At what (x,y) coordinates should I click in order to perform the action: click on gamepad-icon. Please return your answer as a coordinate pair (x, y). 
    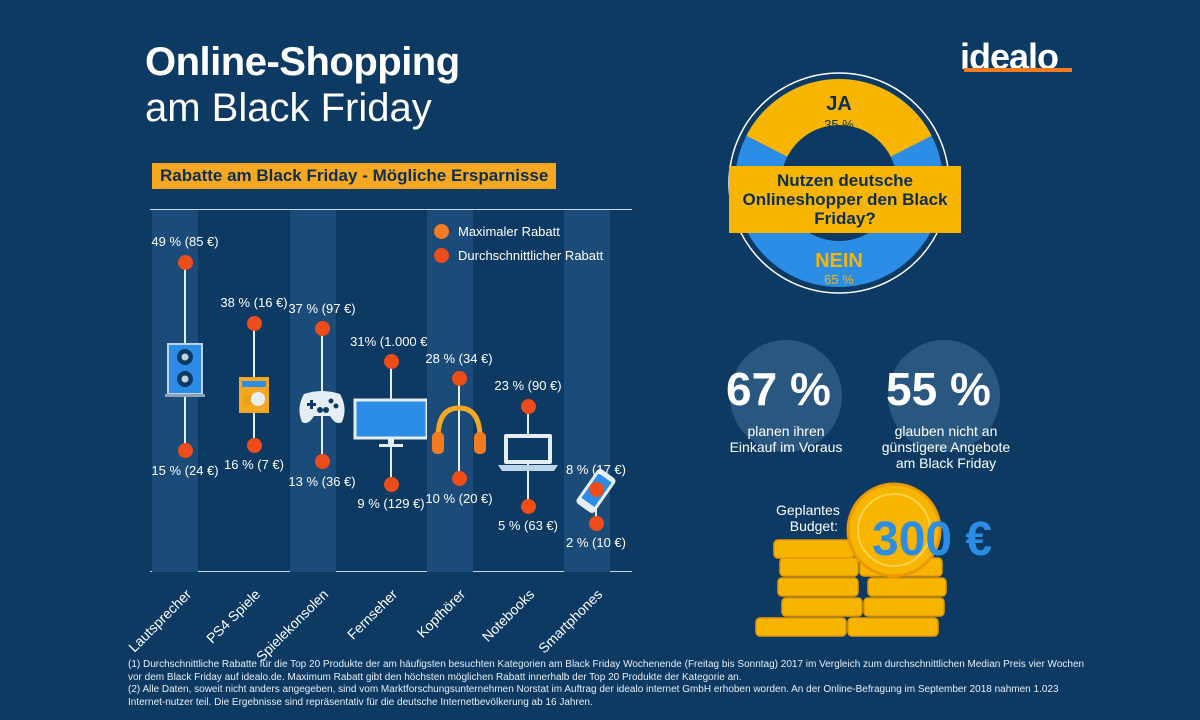
    Looking at the image, I should click on (322, 408).